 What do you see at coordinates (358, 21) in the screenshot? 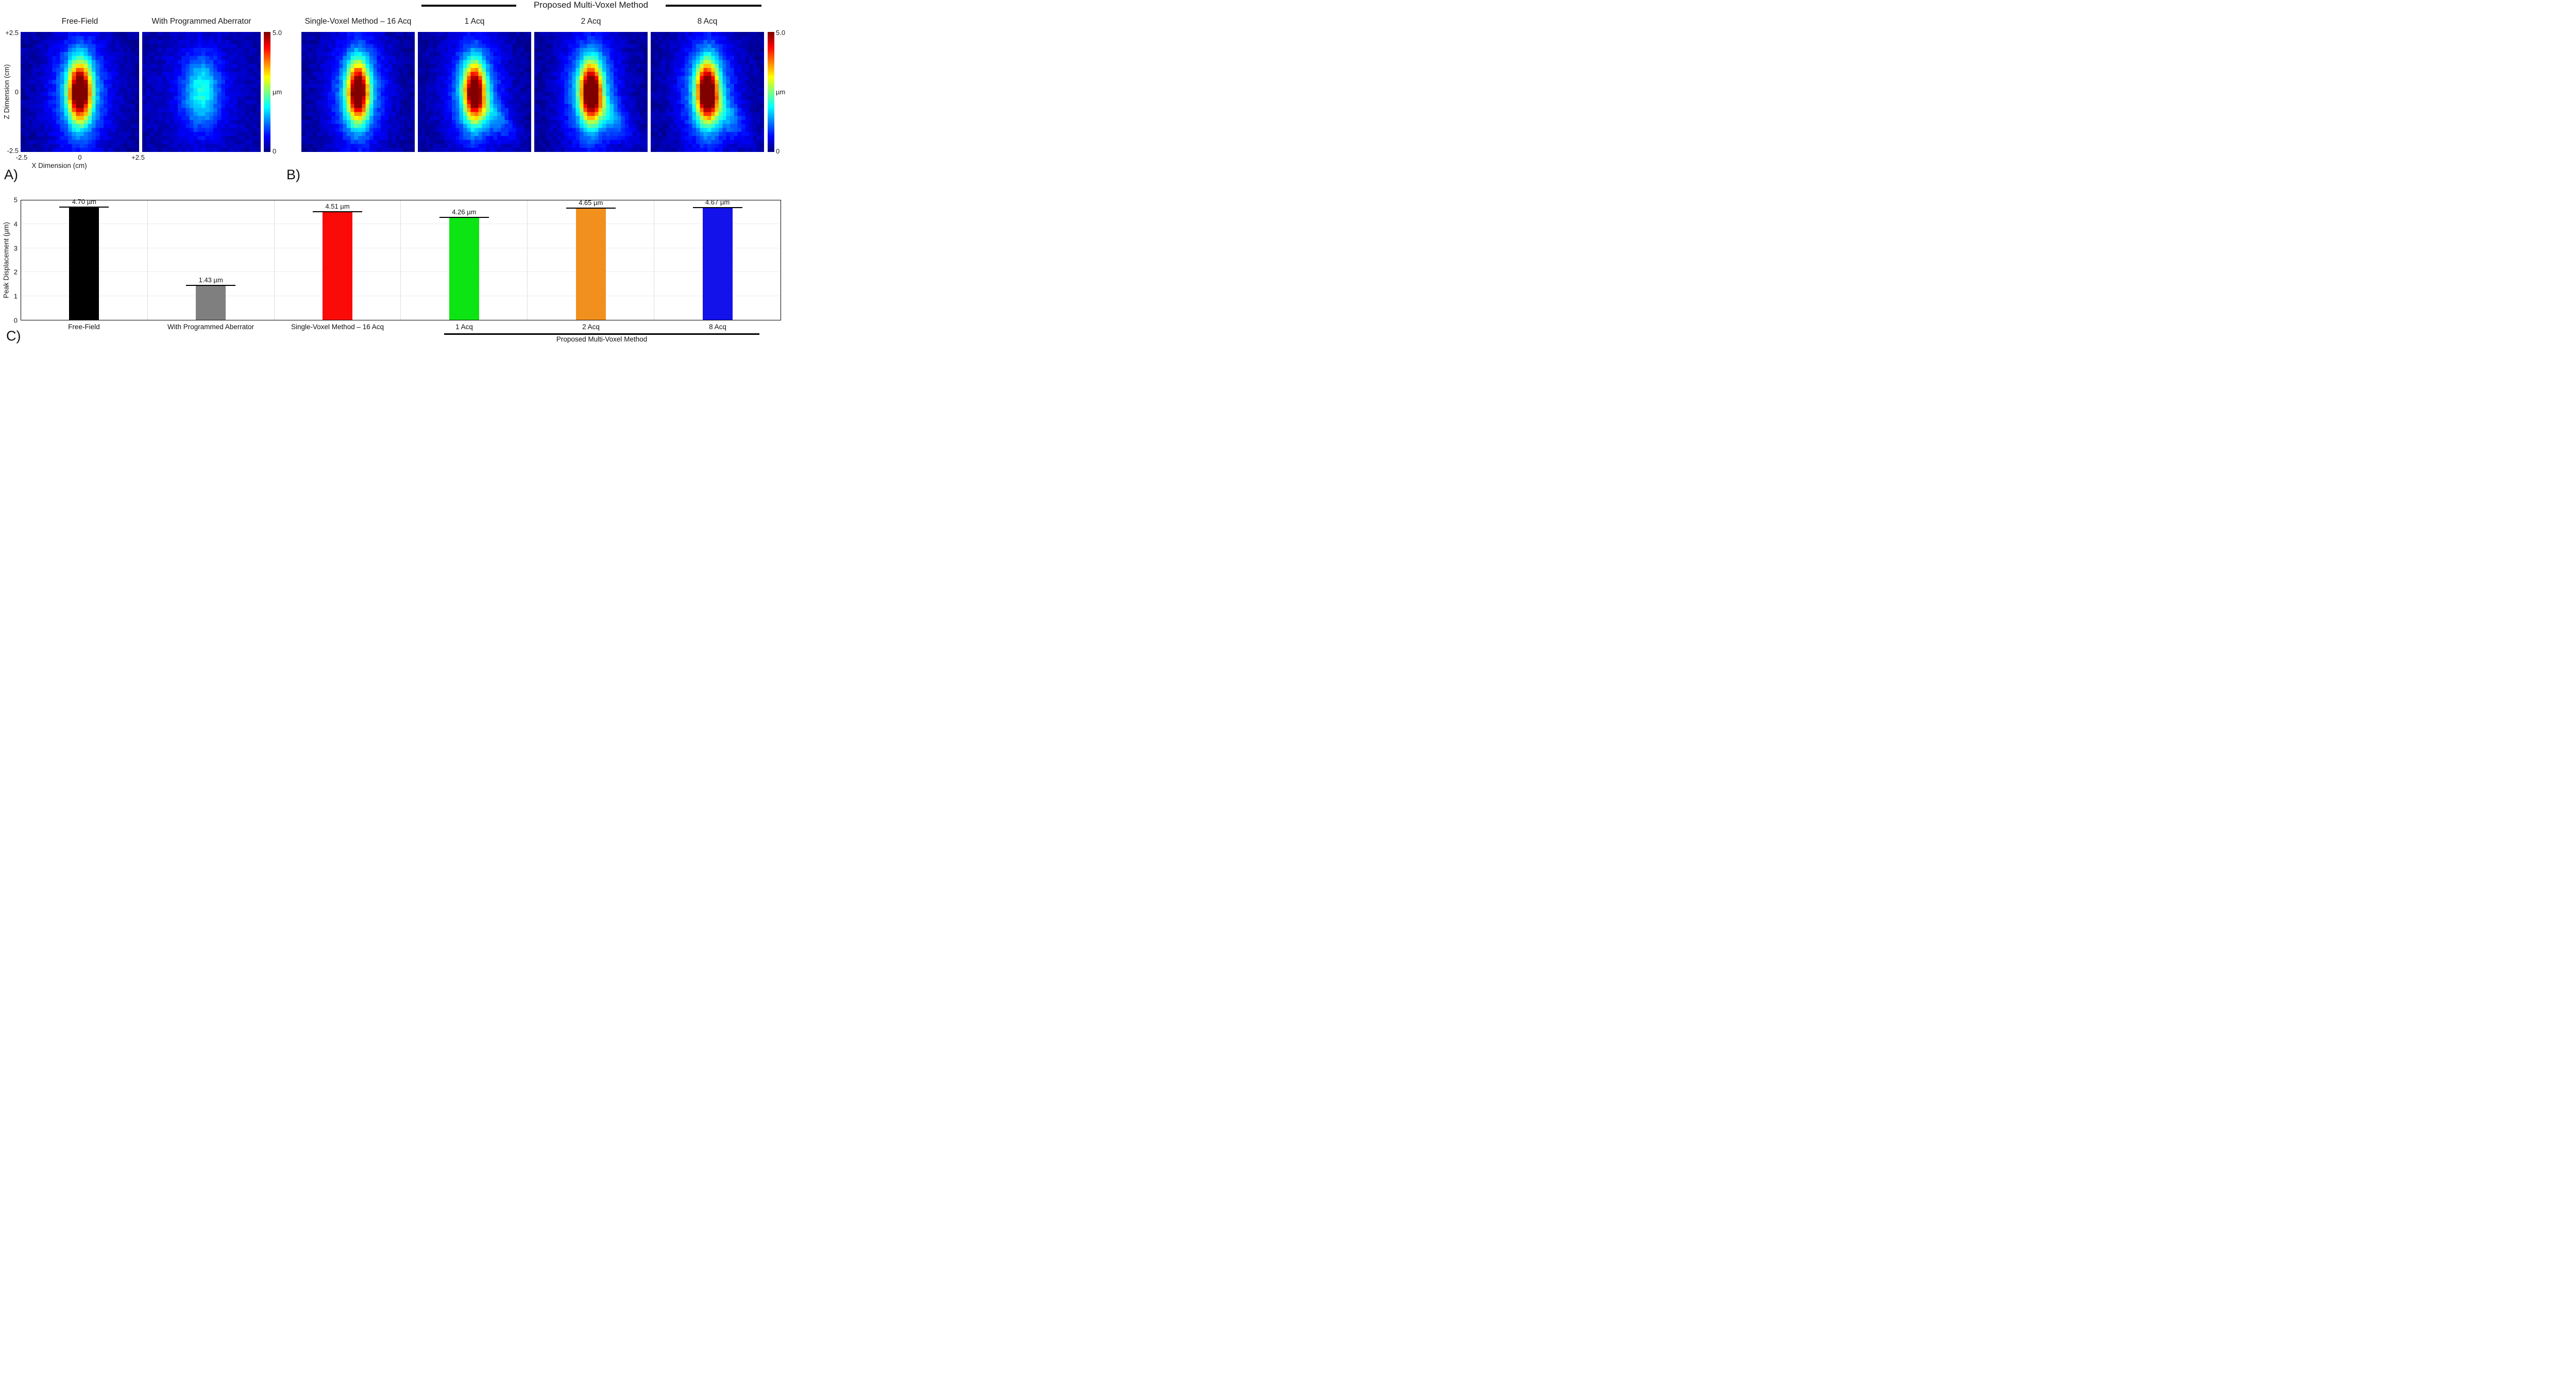
I see `heatmap-title-single-voxel: Single-Voxel Method – 16 Acq` at bounding box center [358, 21].